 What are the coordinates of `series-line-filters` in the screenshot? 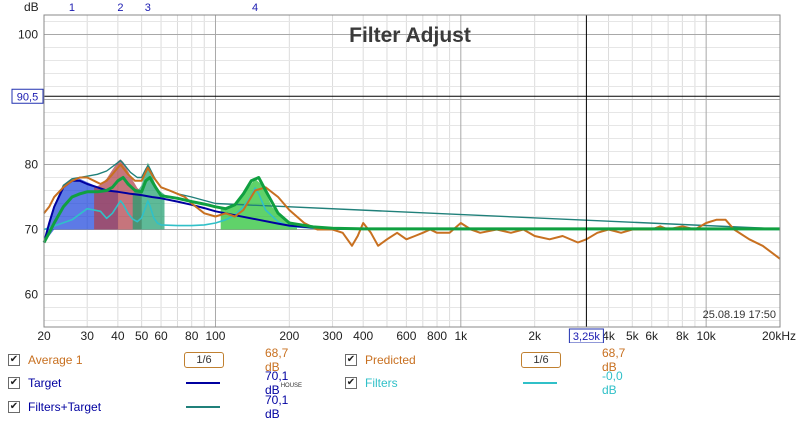 It's located at (411, 209).